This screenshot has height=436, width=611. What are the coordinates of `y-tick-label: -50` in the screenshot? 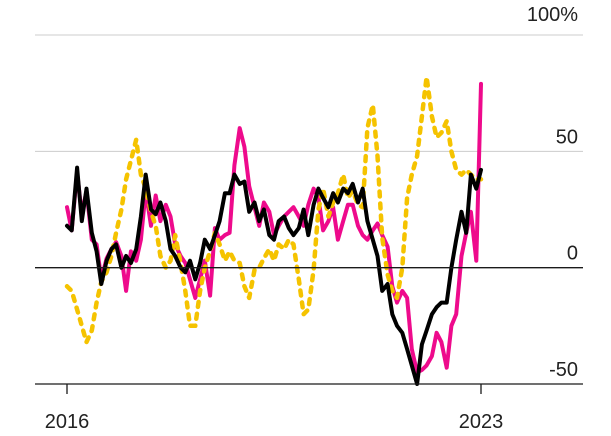 It's located at (563, 370).